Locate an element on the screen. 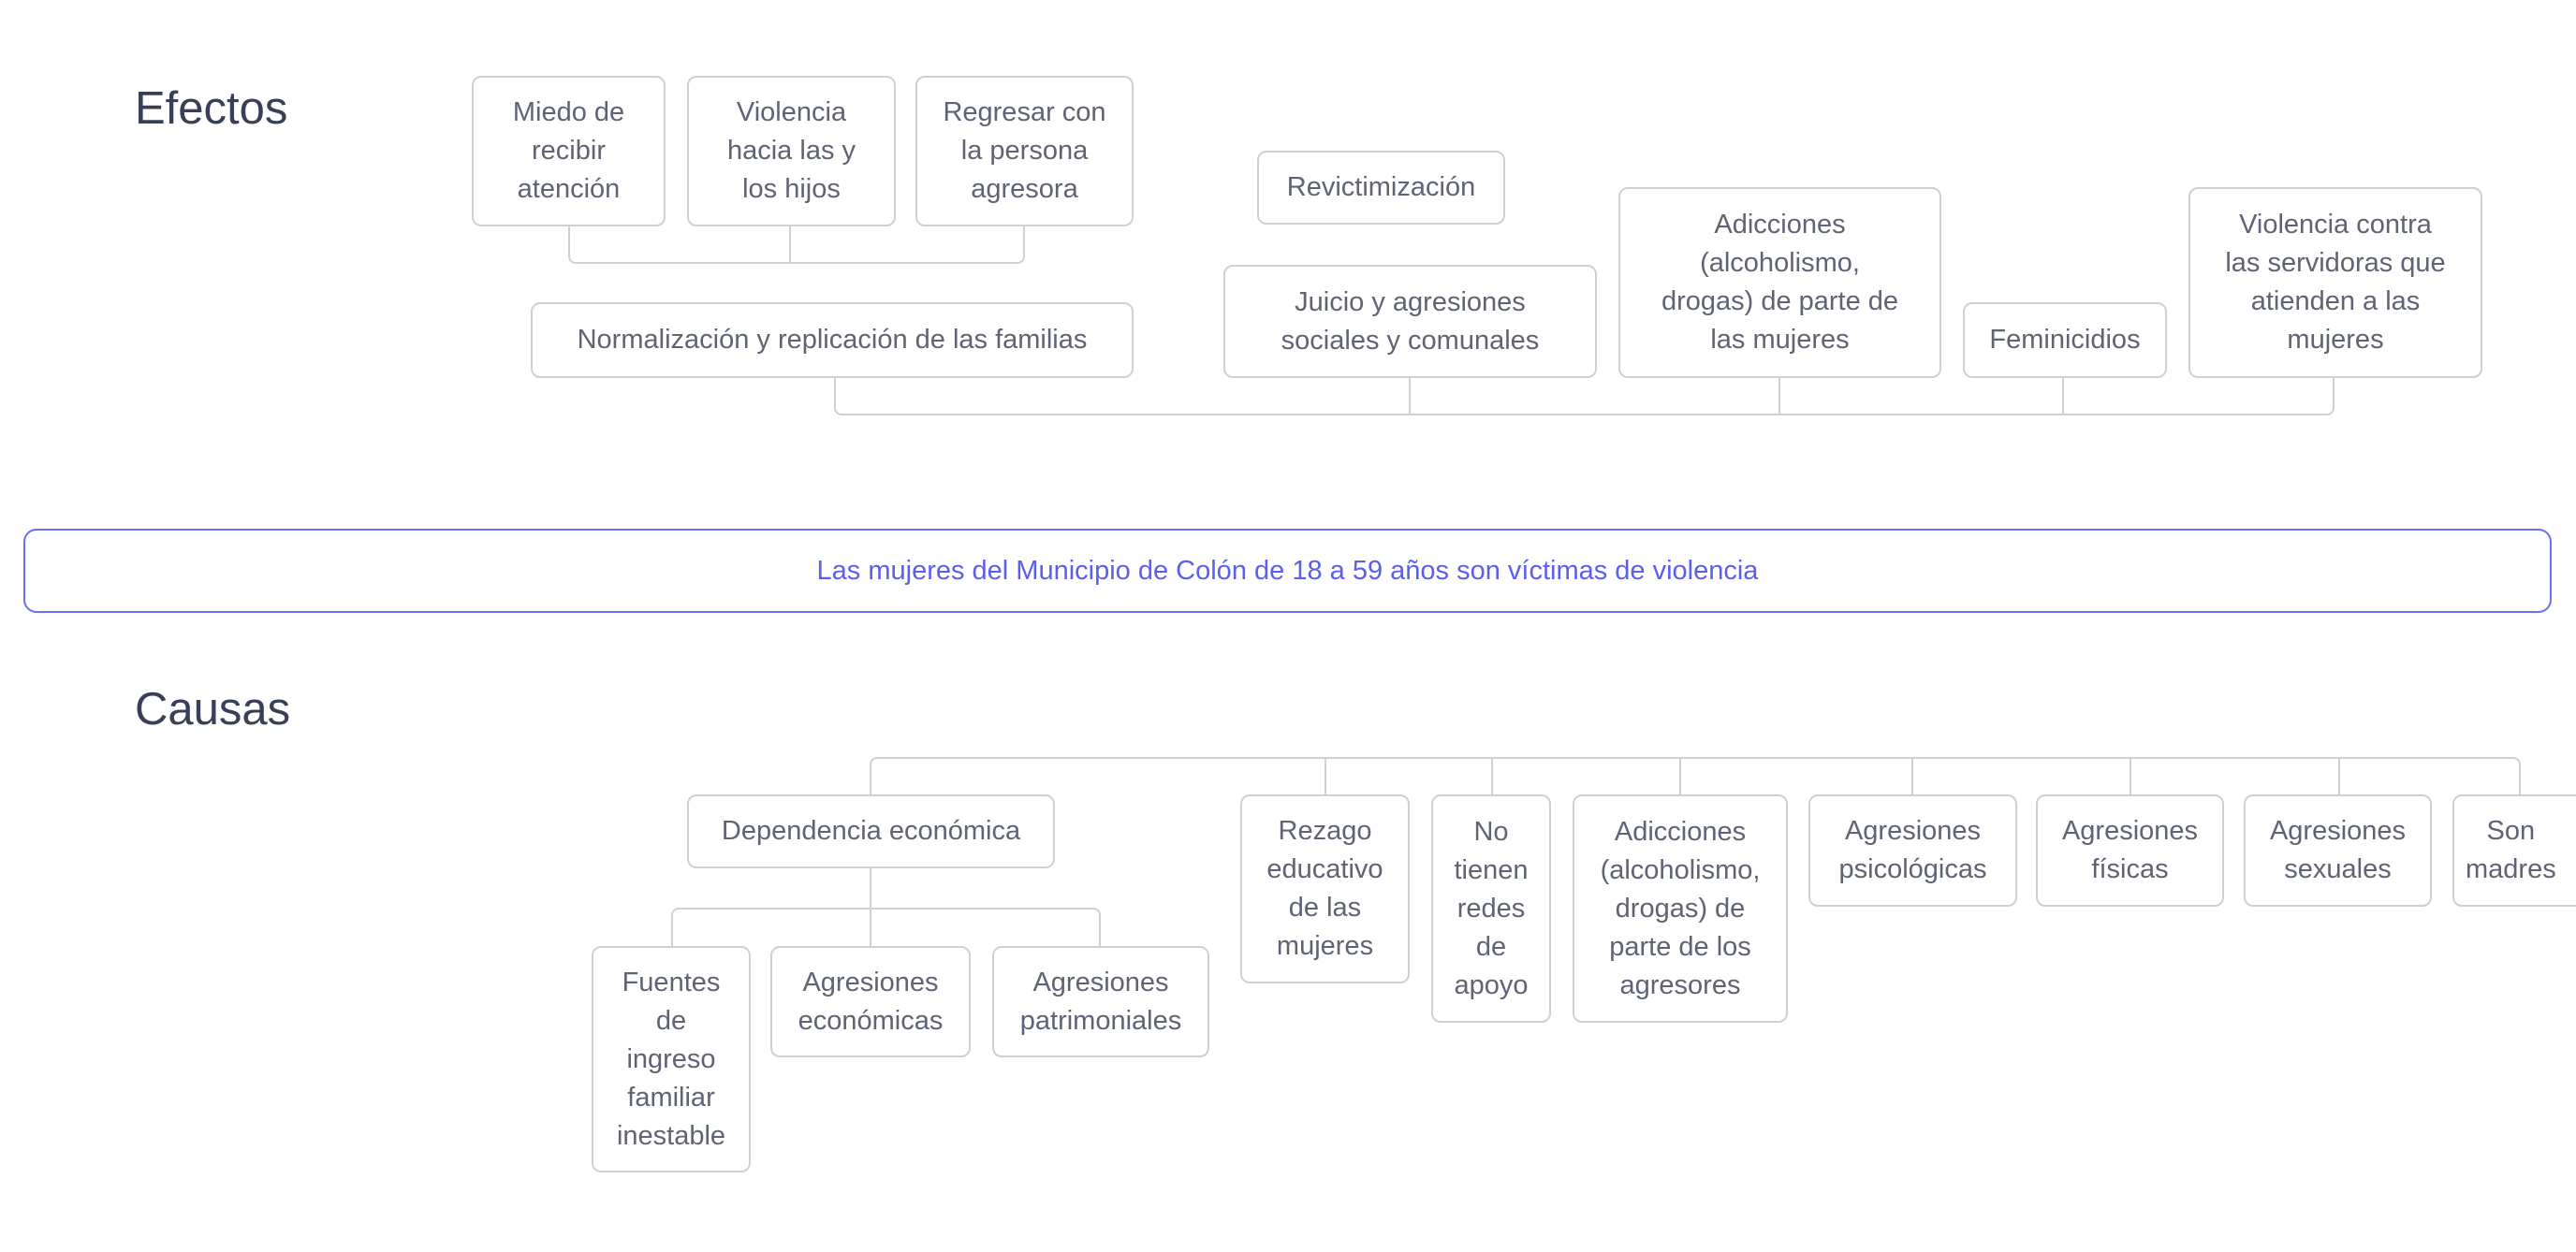 This screenshot has width=2576, height=1252. effect-node: Juicio y agresiones sociales y comunales is located at coordinates (1410, 321).